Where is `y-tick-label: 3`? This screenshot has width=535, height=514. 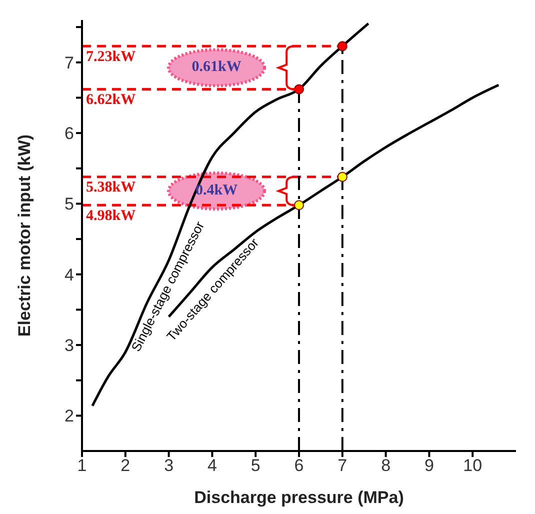
y-tick-label: 3 is located at coordinates (69, 346).